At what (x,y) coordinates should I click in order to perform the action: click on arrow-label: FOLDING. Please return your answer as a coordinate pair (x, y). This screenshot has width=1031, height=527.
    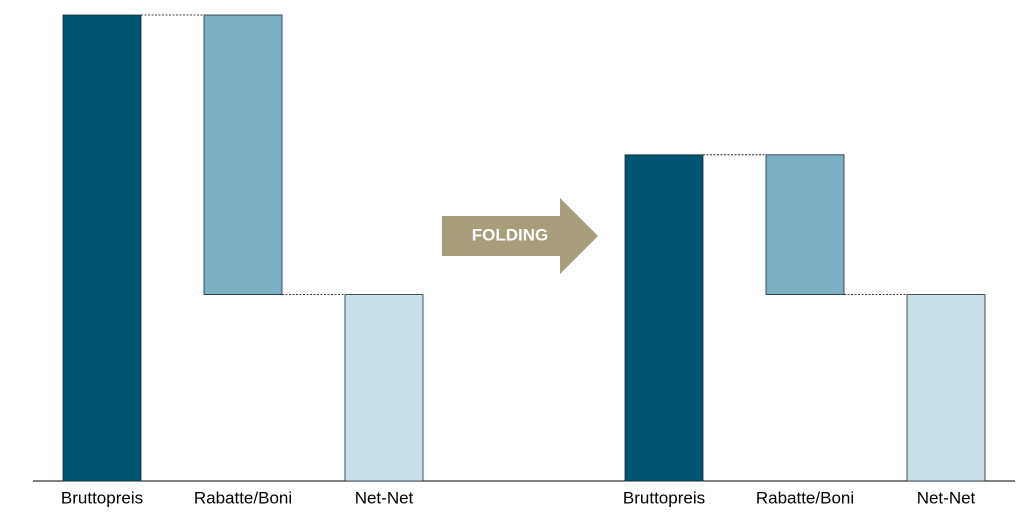
    Looking at the image, I should click on (510, 234).